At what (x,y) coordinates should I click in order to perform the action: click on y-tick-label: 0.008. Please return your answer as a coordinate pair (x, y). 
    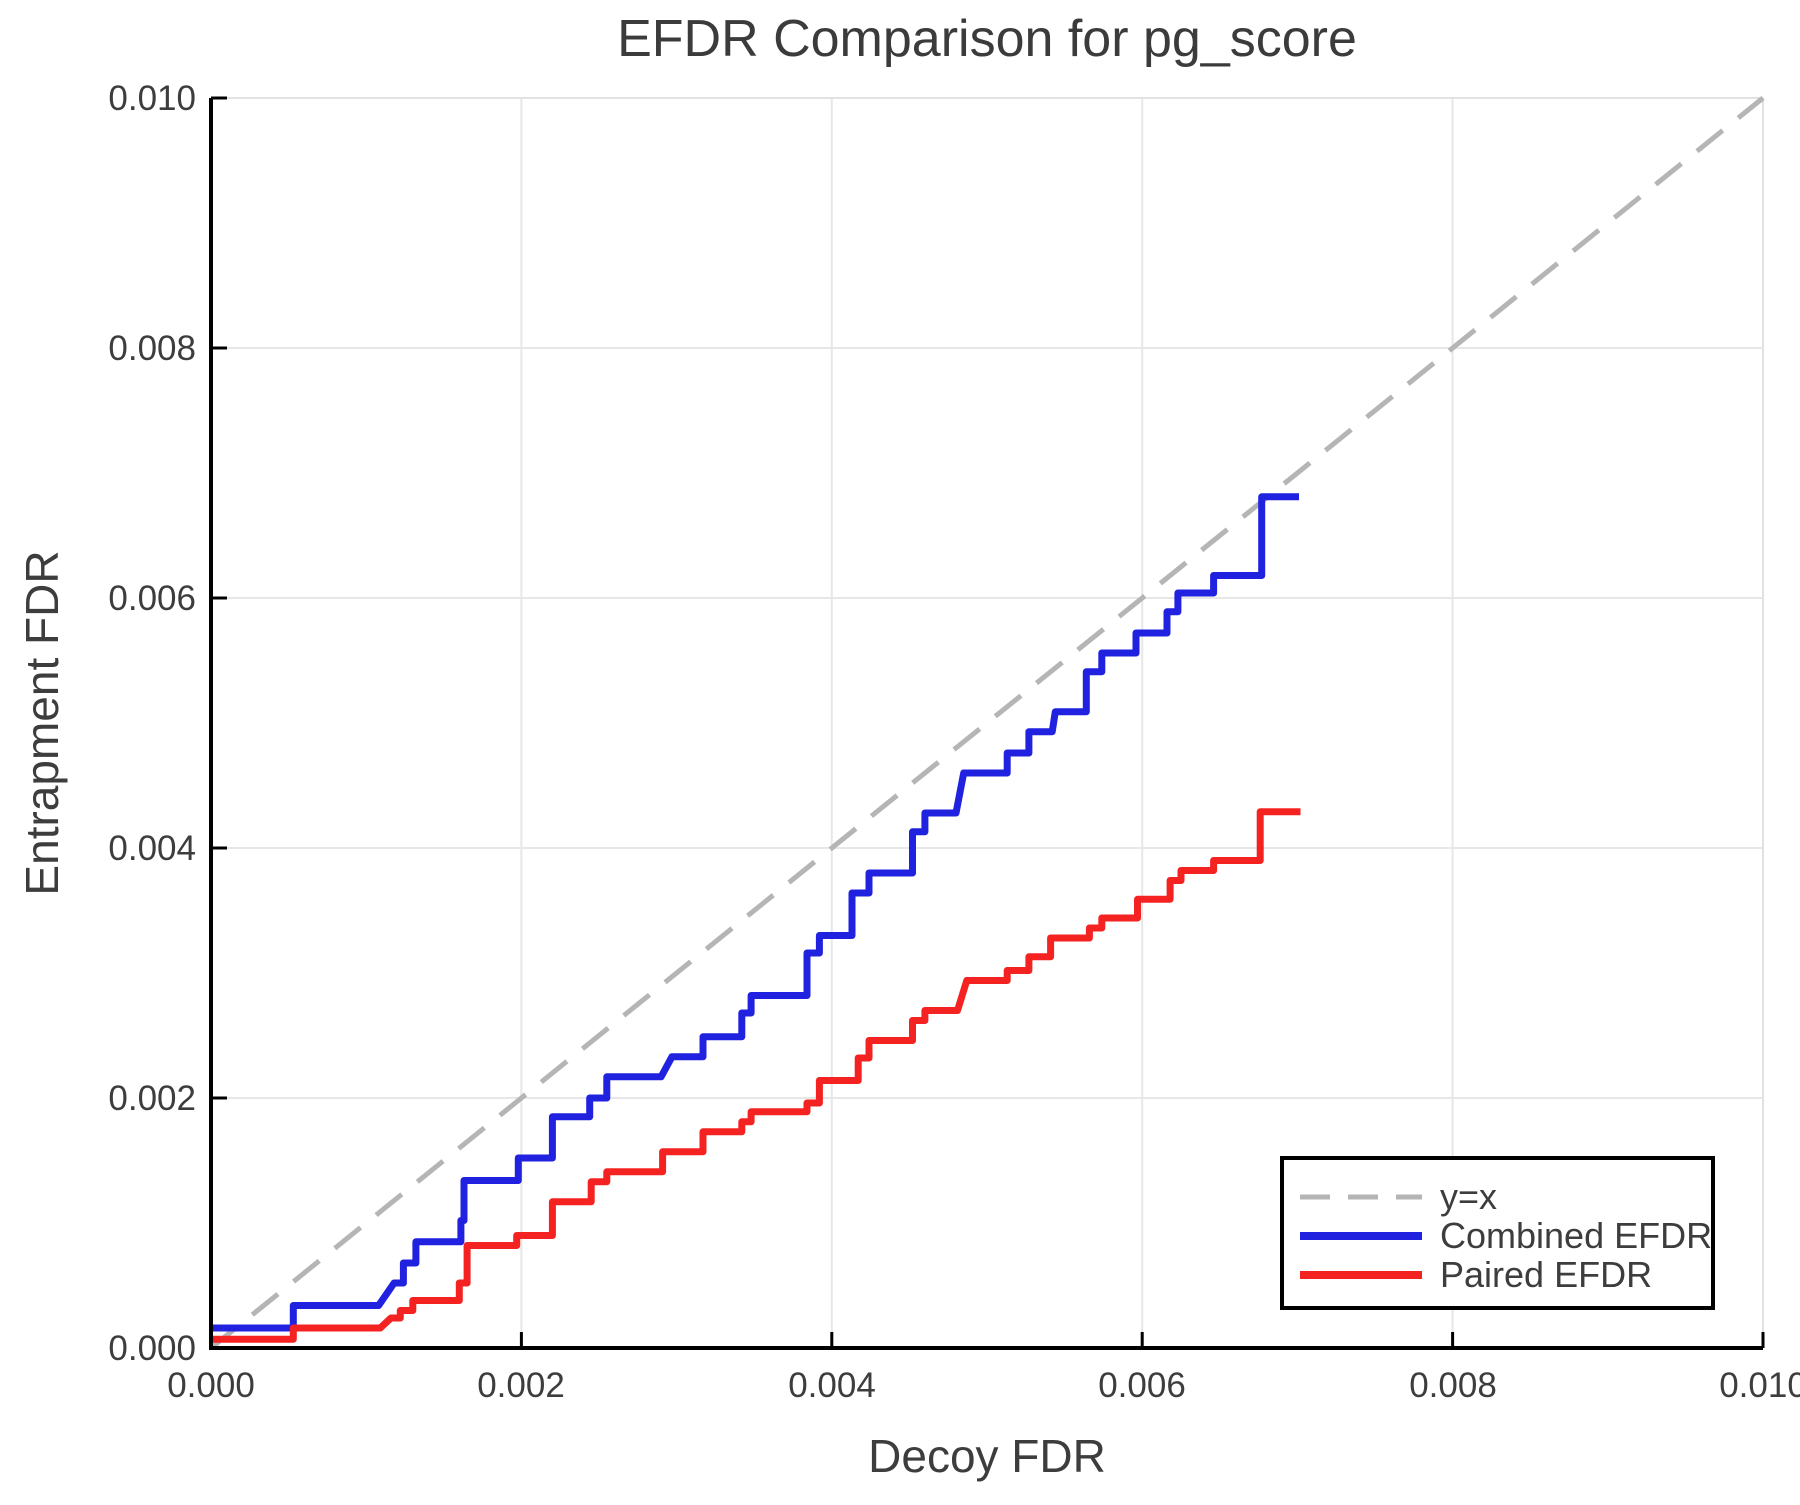
    Looking at the image, I should click on (152, 348).